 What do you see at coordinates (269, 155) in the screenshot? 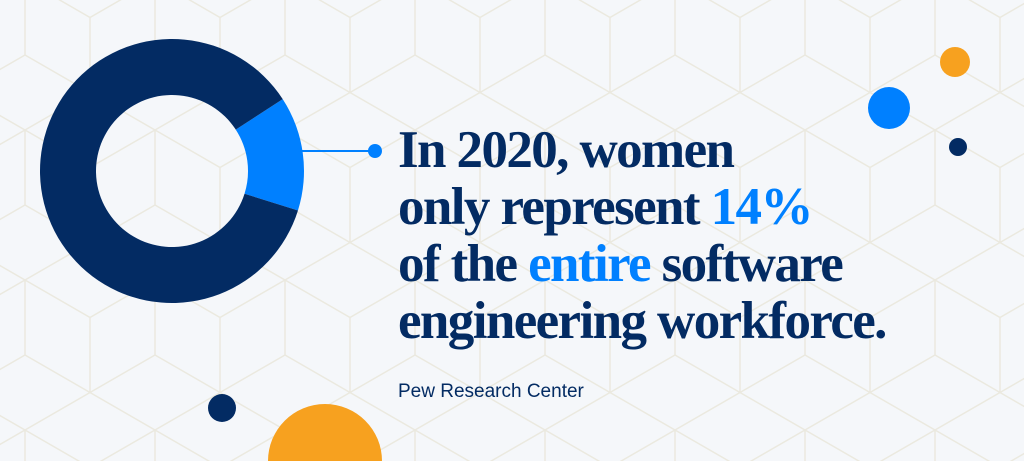
I see `donut-slice-women` at bounding box center [269, 155].